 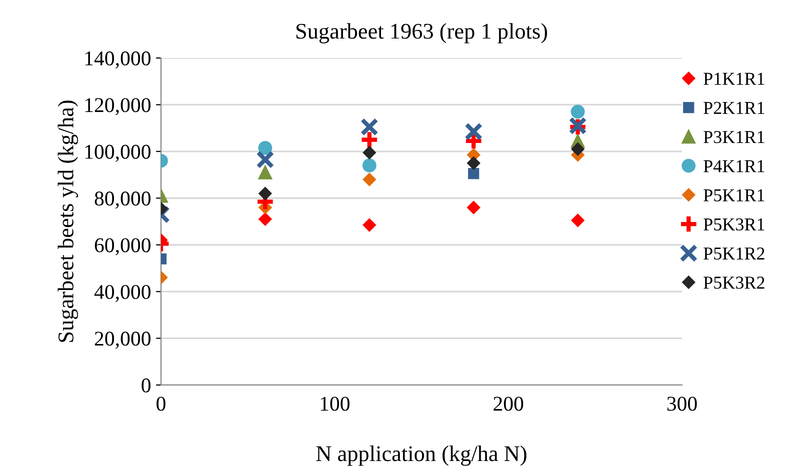 What do you see at coordinates (734, 166) in the screenshot?
I see `legend-label: P4K1R1` at bounding box center [734, 166].